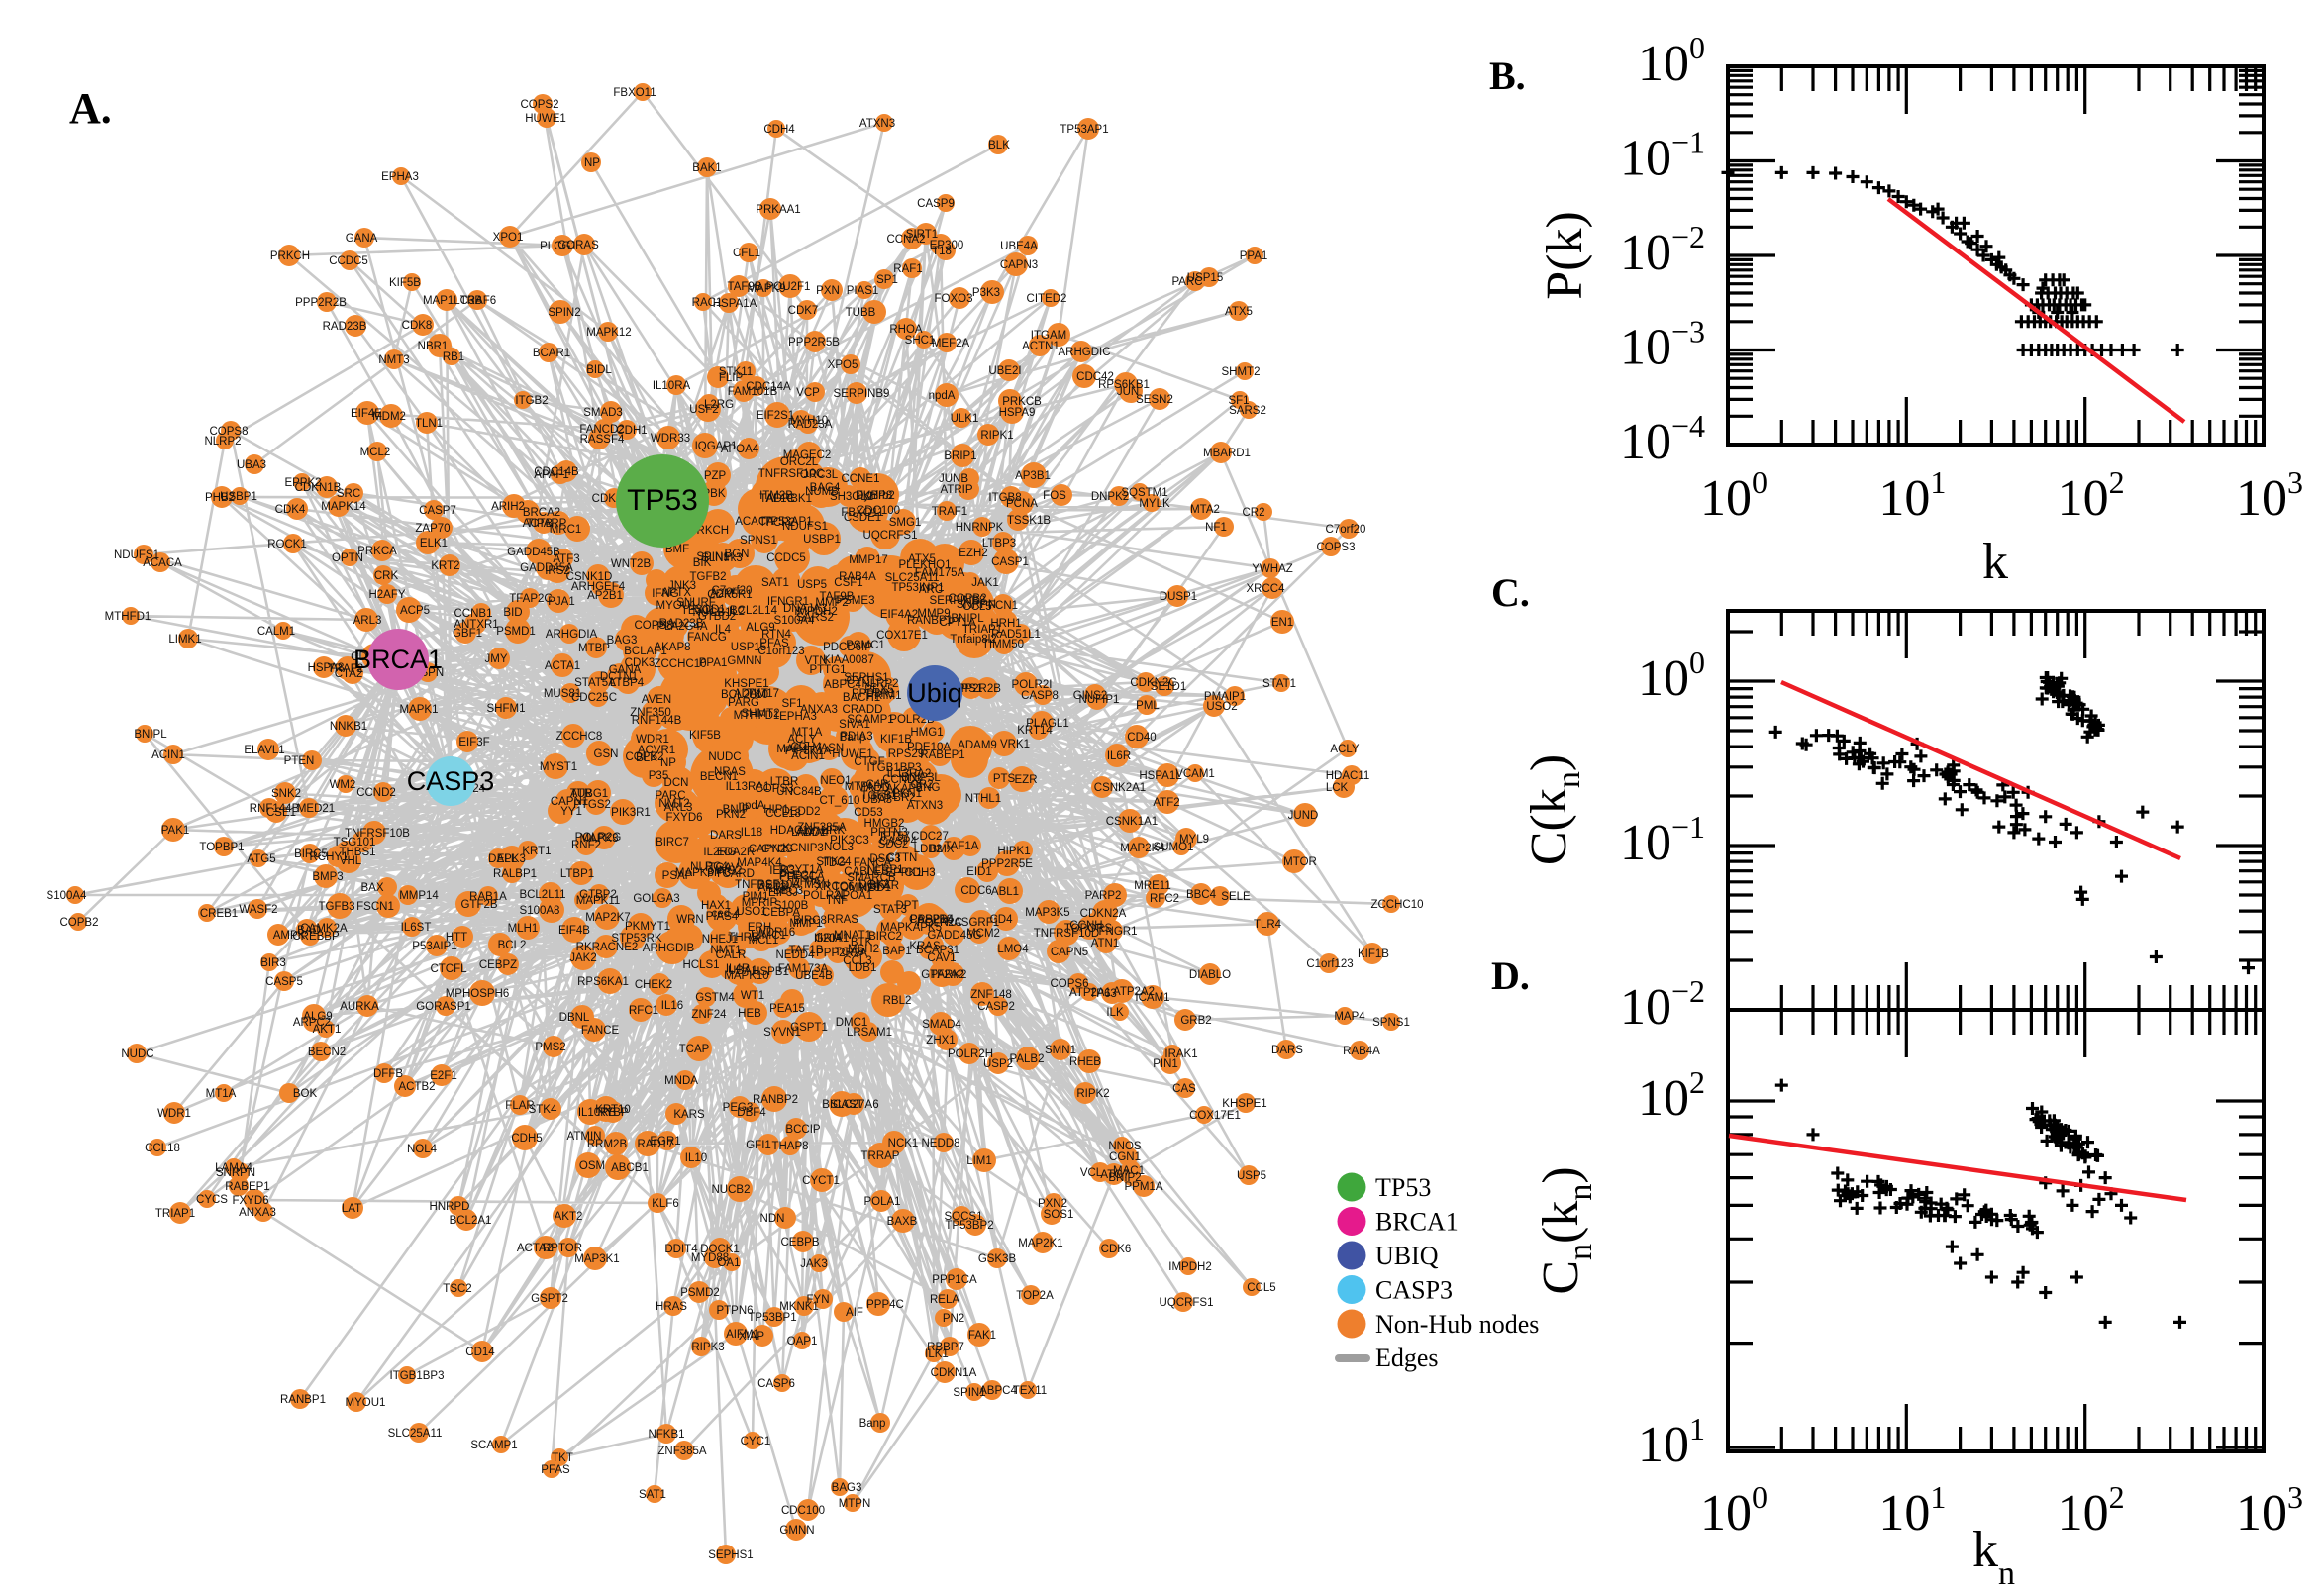  Describe the element at coordinates (1511, 975) in the screenshot. I see `svg-text: D.` at that location.